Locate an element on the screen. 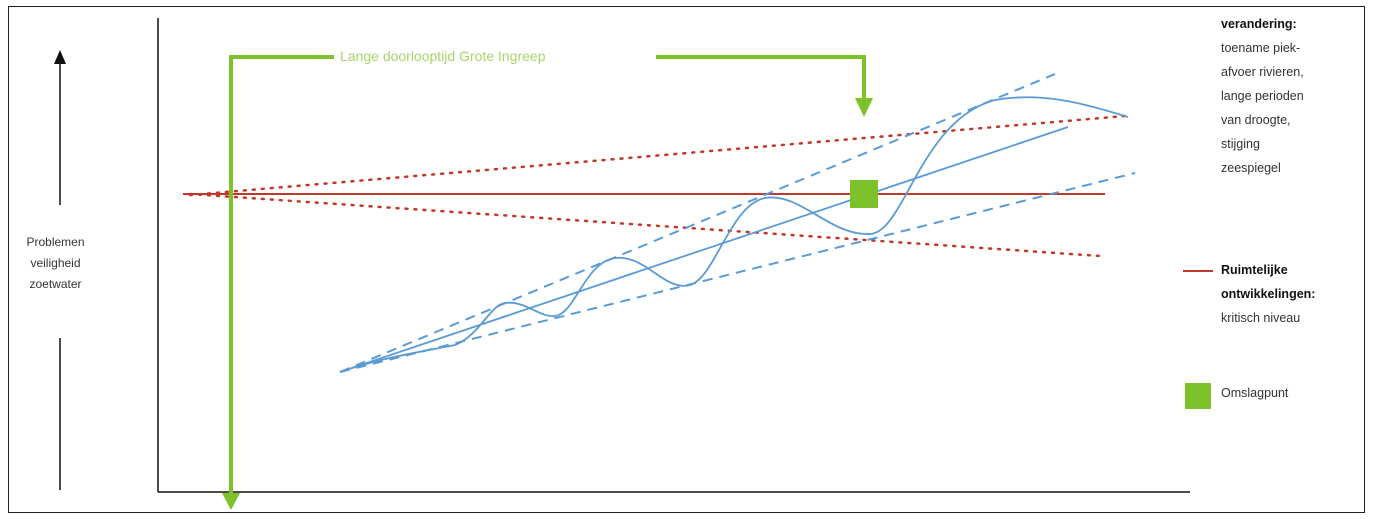 Image resolution: width=1375 pixels, height=519 pixels. legend-tipping-point: Omslagpunt is located at coordinates (1255, 393).